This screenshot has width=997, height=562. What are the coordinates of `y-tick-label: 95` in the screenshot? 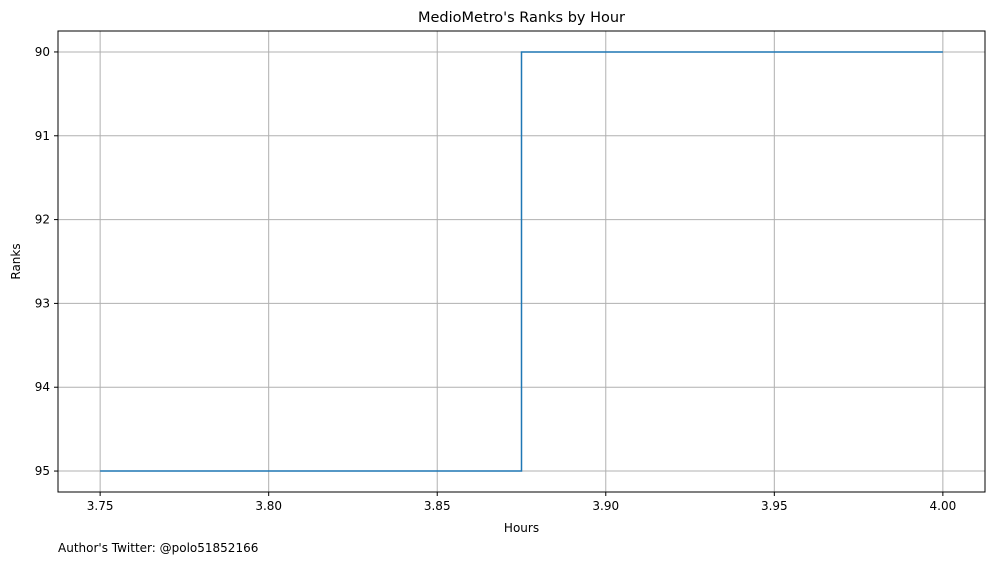 It's located at (42, 471).